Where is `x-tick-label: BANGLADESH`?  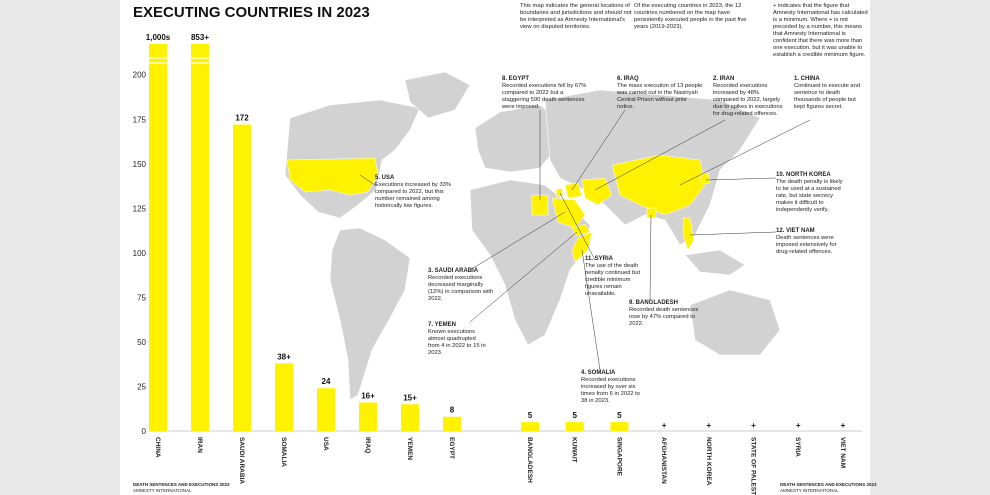 x-tick-label: BANGLADESH is located at coordinates (529, 460).